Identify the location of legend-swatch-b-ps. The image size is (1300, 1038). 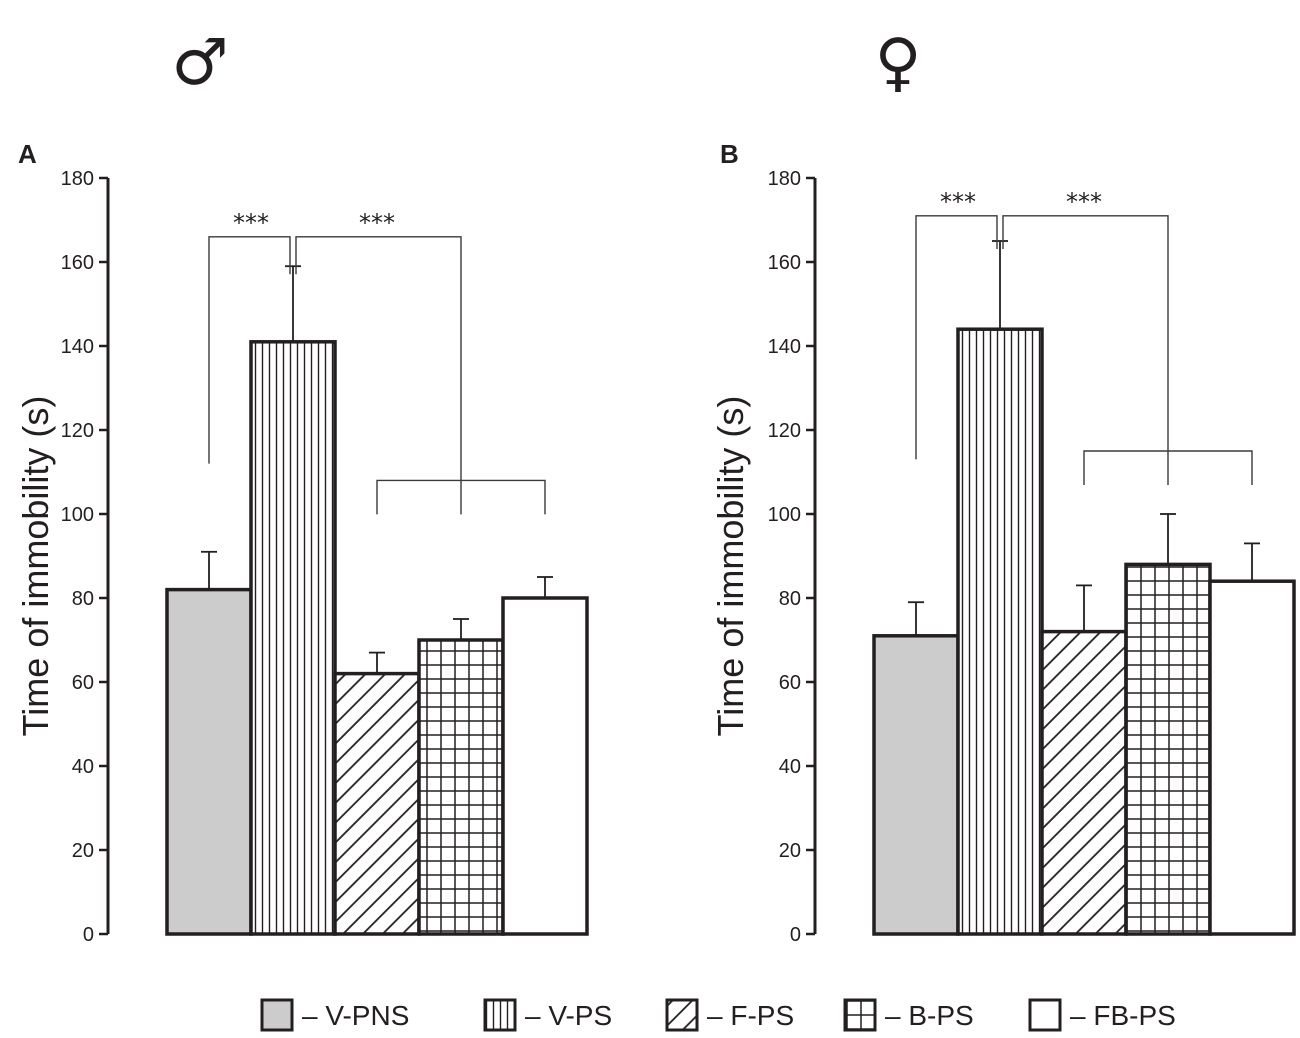
(860, 1015).